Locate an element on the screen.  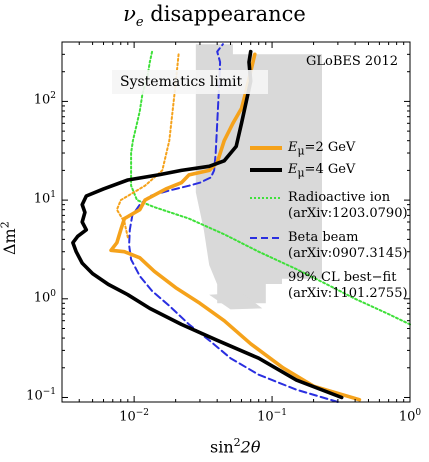
legend-label-radioactive-1: Radioactive ion is located at coordinates (339, 197).